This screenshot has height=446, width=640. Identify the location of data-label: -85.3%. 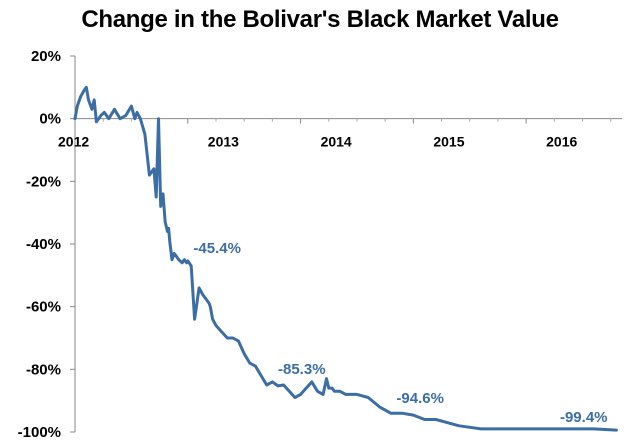
(302, 369).